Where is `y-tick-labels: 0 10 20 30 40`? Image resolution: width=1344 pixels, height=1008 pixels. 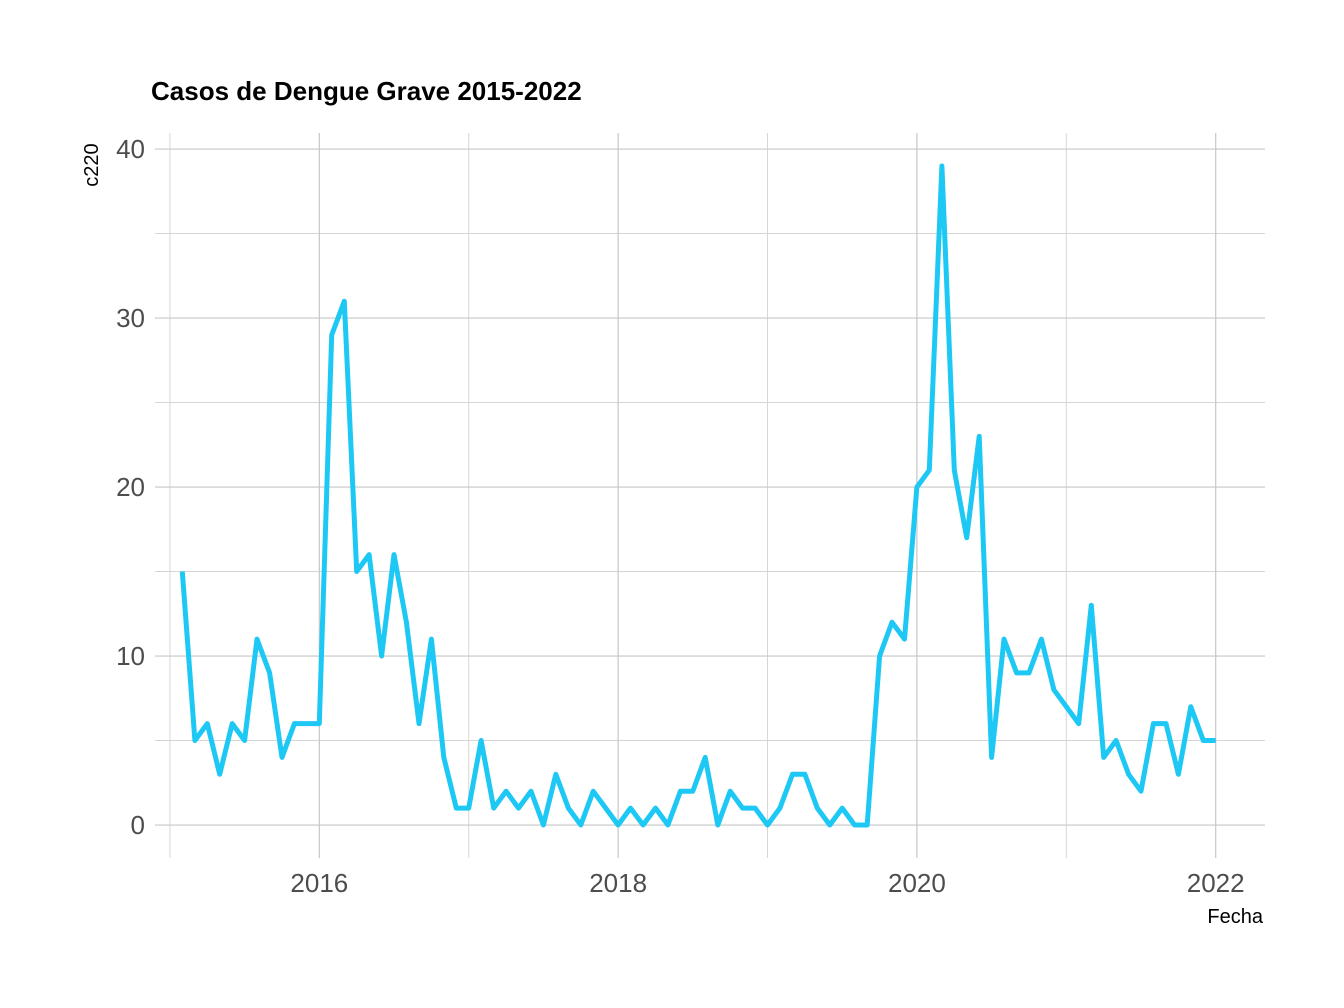
y-tick-labels: 0 10 20 30 40 is located at coordinates (130, 487).